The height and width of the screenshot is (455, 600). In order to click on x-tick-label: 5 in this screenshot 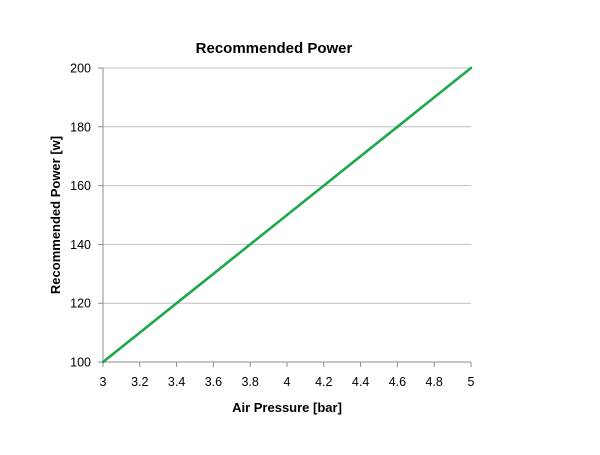, I will do `click(471, 382)`.